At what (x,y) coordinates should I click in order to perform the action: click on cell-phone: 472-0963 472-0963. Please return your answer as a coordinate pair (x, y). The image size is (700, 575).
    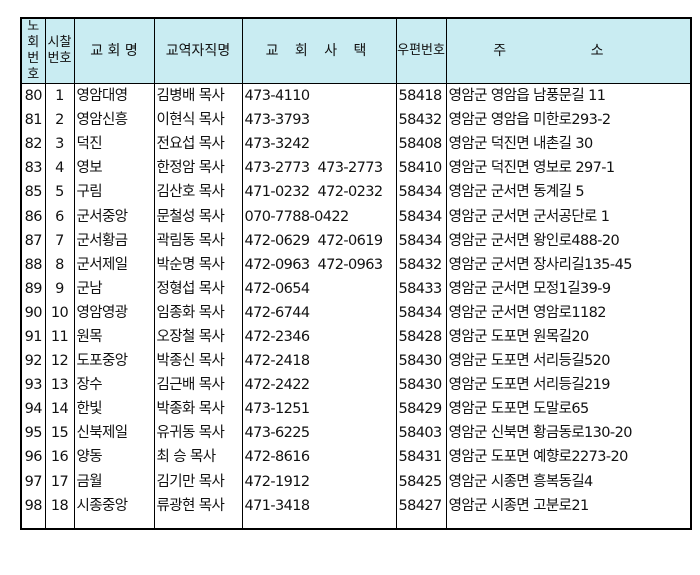
    Looking at the image, I should click on (319, 264).